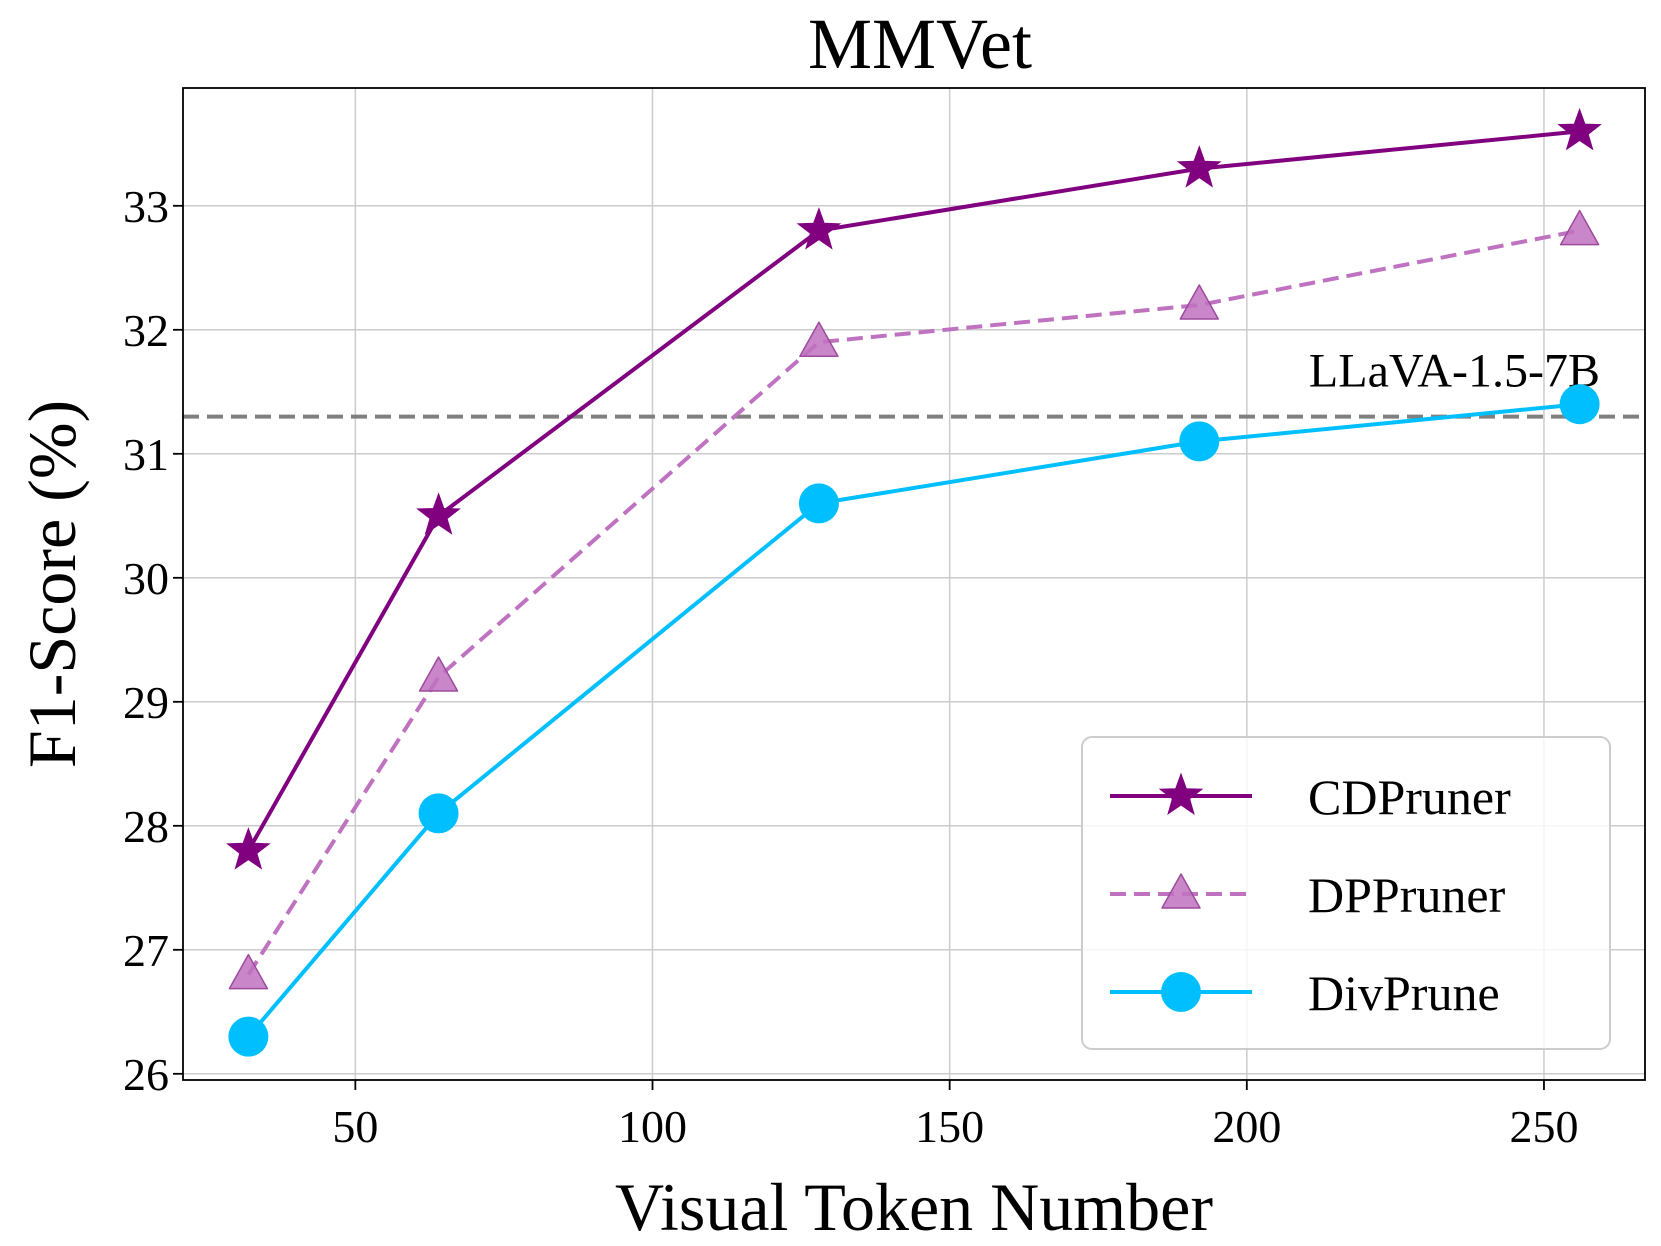 This screenshot has height=1246, width=1661. I want to click on y-tick-label: 33, so click(146, 206).